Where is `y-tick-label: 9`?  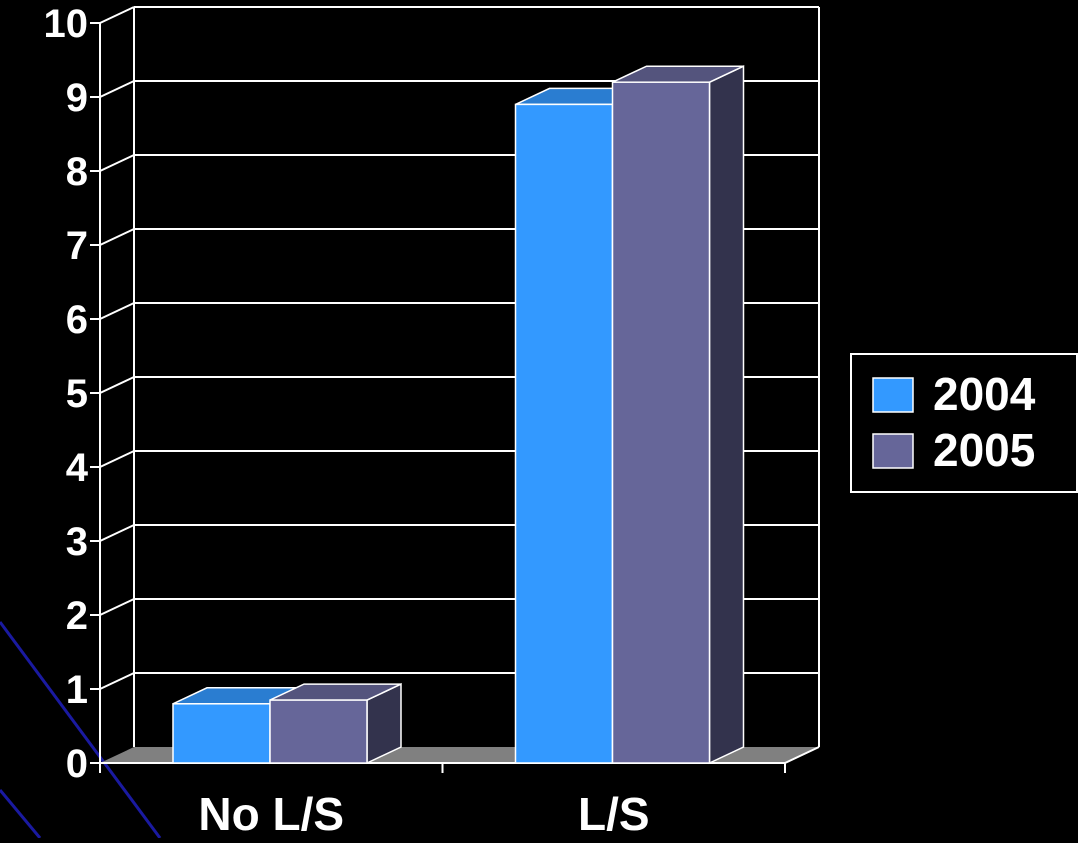
y-tick-label: 9 is located at coordinates (77, 98).